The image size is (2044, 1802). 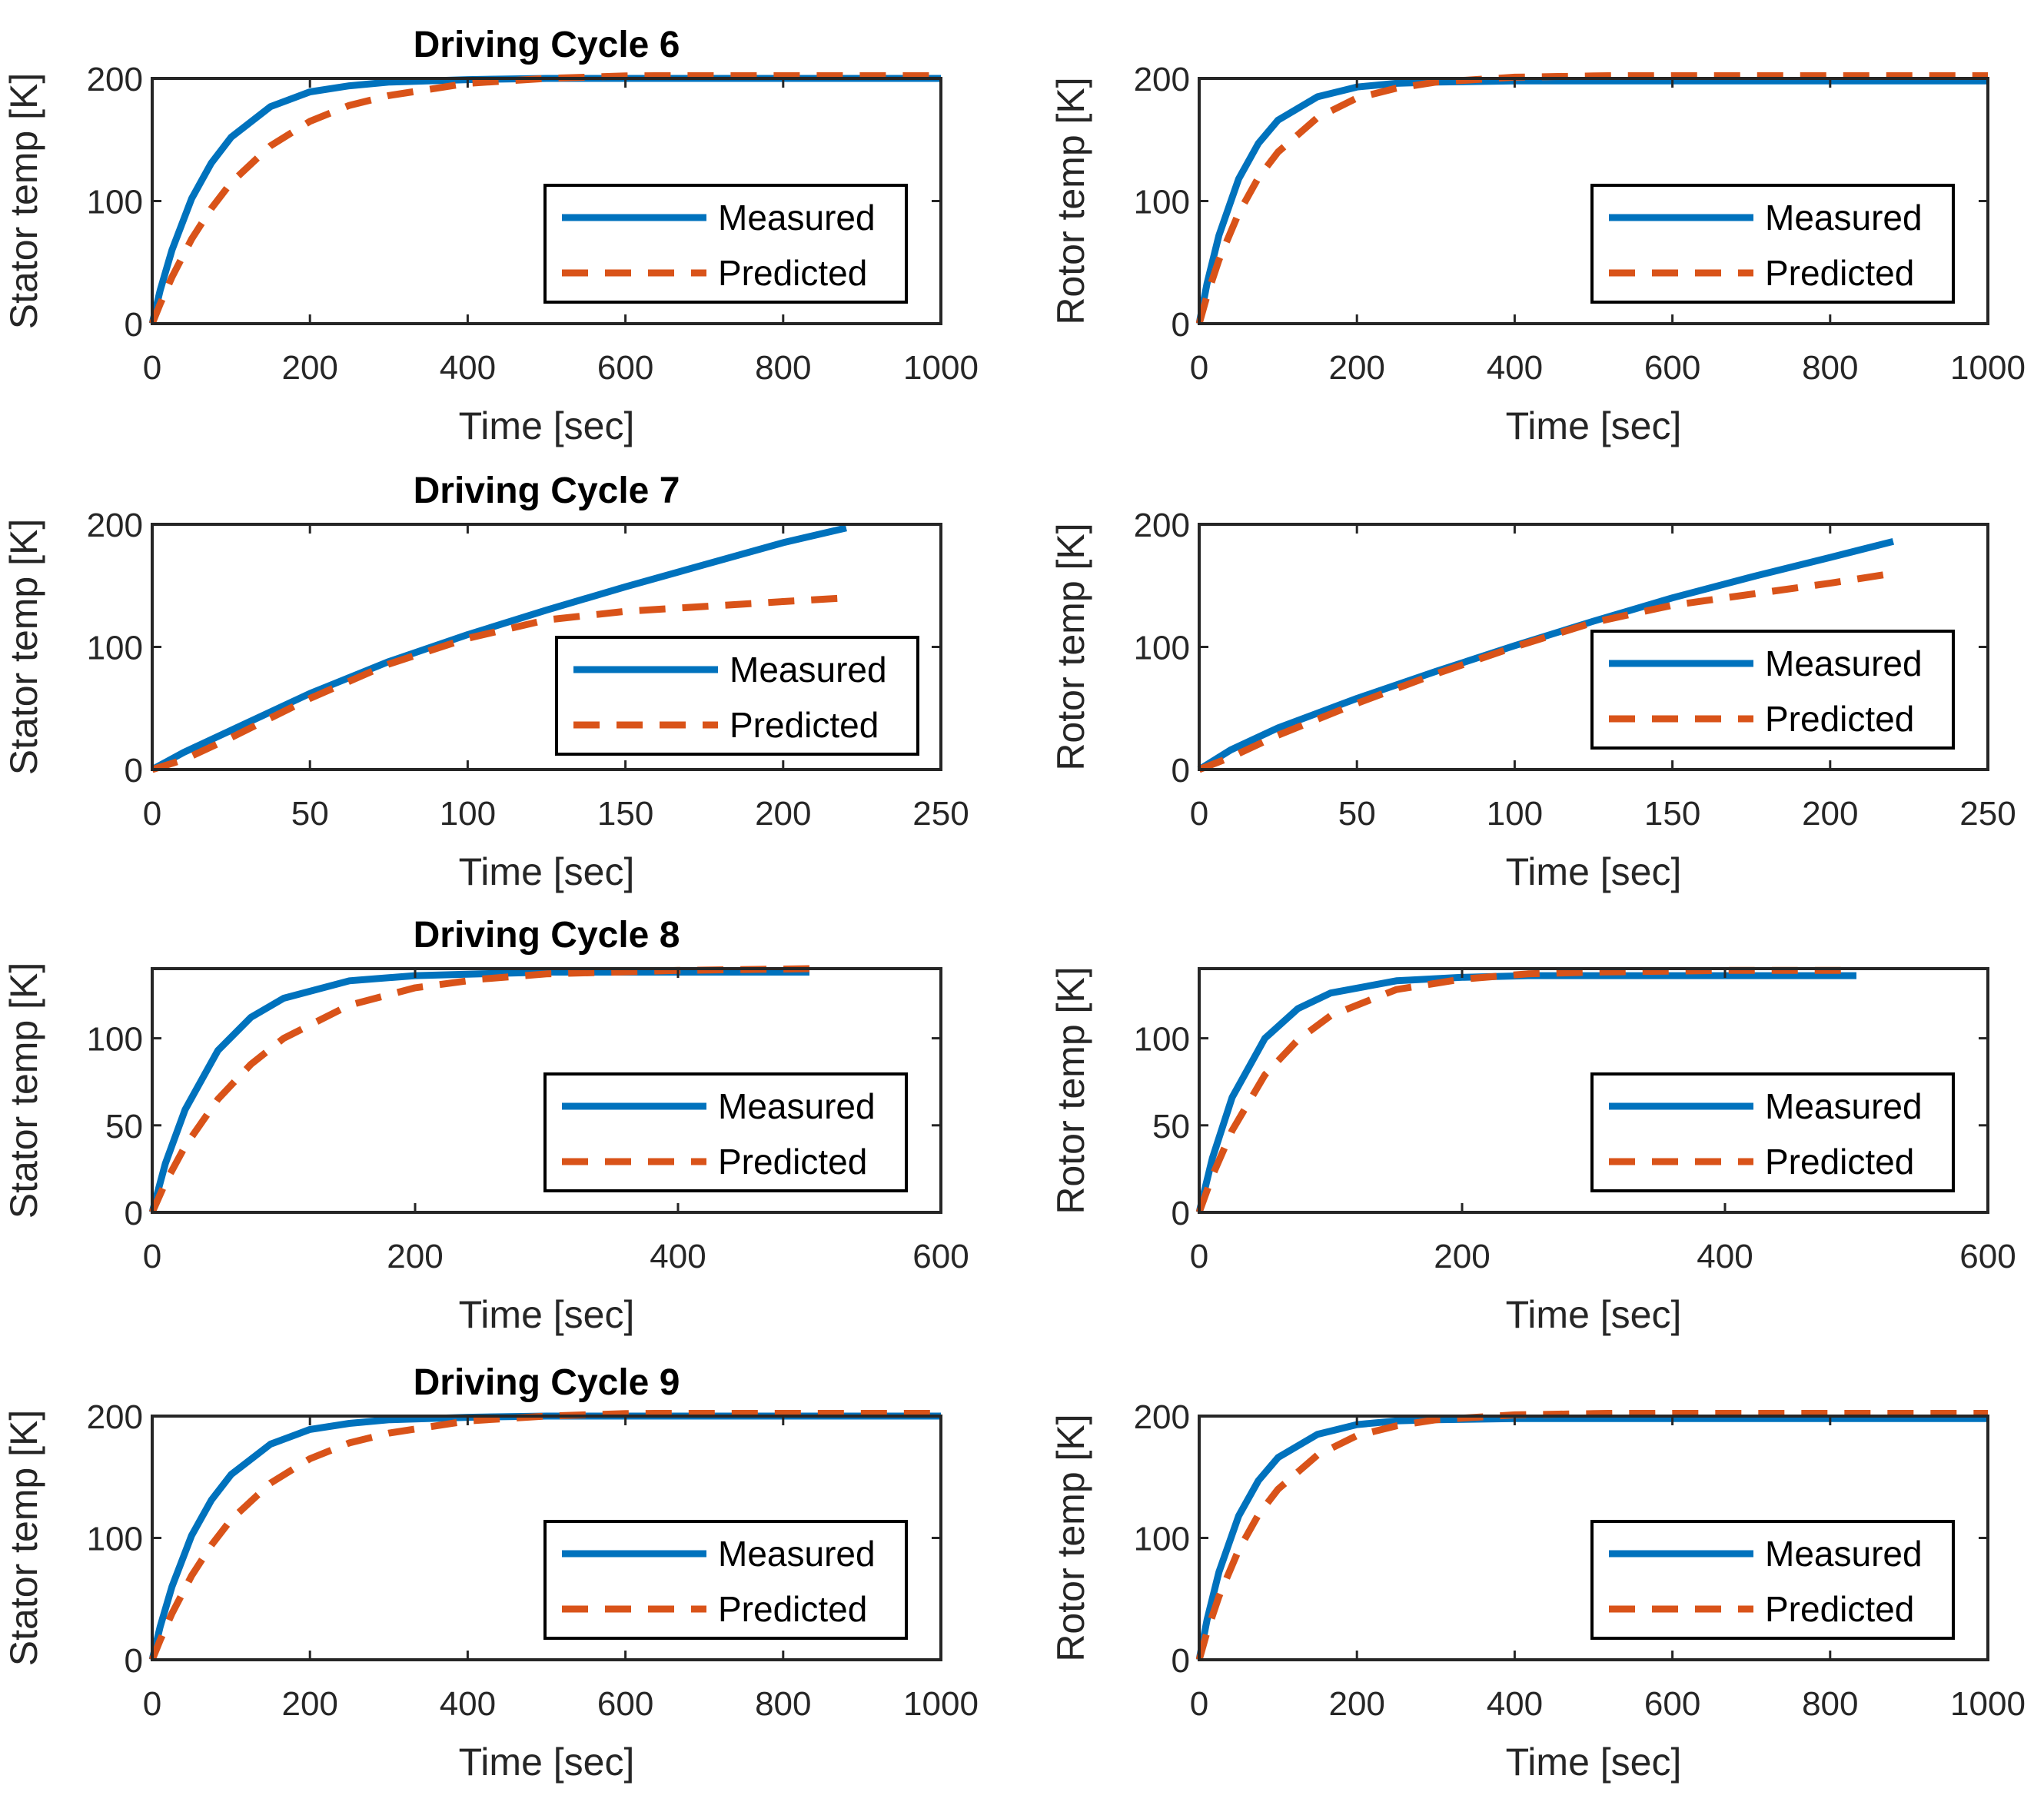 What do you see at coordinates (547, 45) in the screenshot?
I see `chart-title: Driving Cycle 6` at bounding box center [547, 45].